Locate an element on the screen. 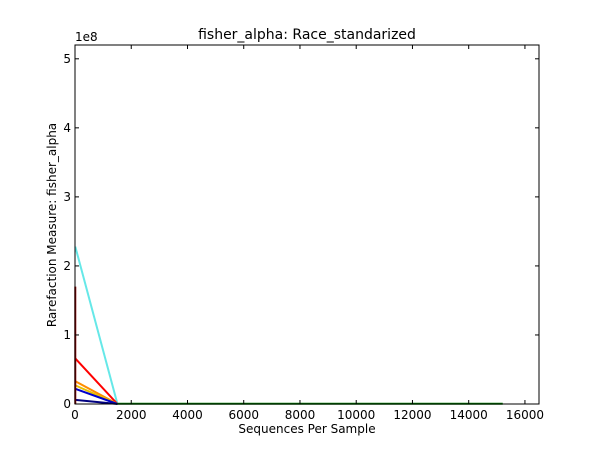  y-tick-label: 2 is located at coordinates (67, 266).